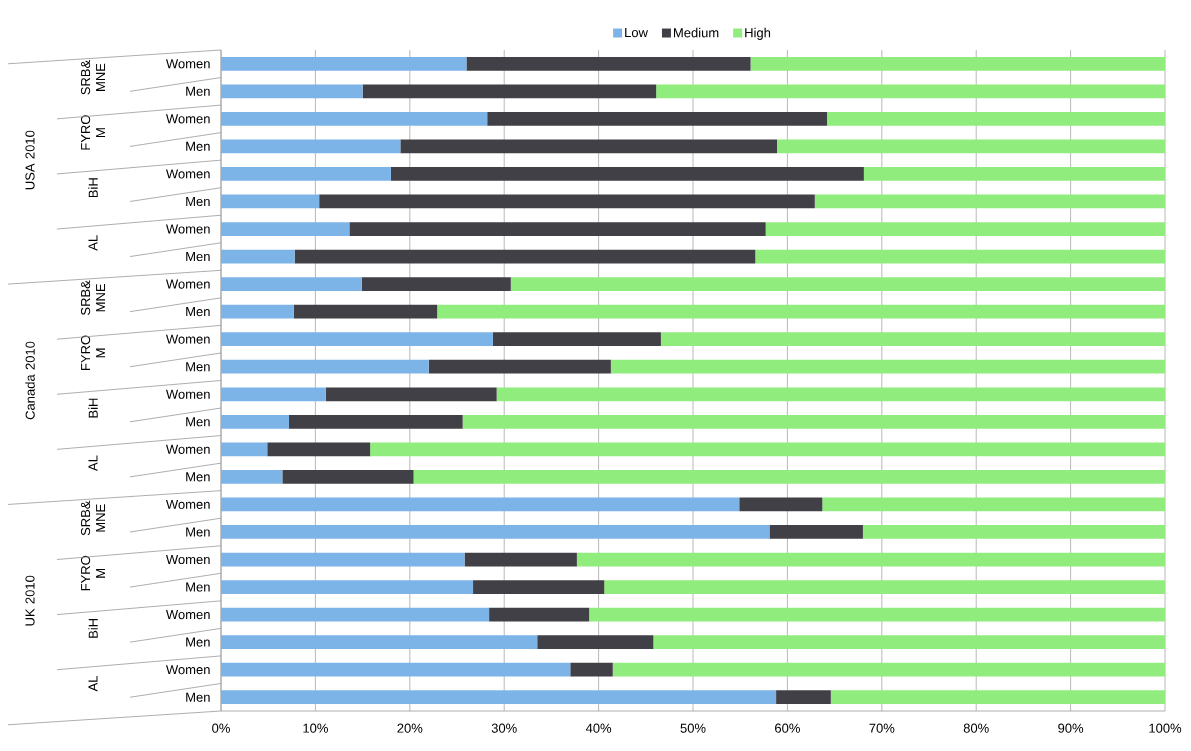  Describe the element at coordinates (221, 728) in the screenshot. I see `x-tick-label: 0%` at that location.